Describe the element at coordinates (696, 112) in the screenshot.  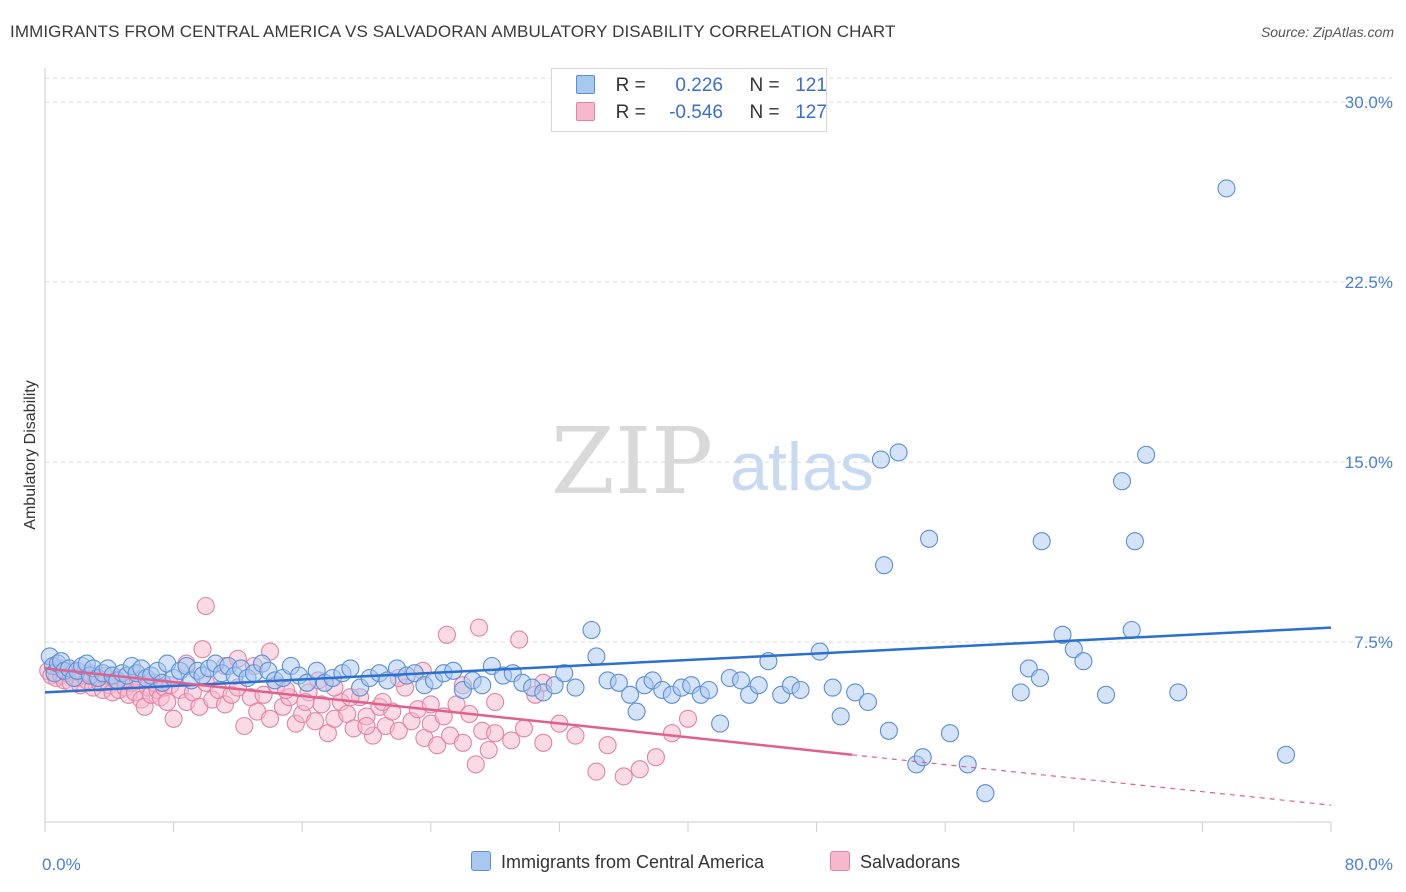
I see `legend-r-value-pink: -0.546` at that location.